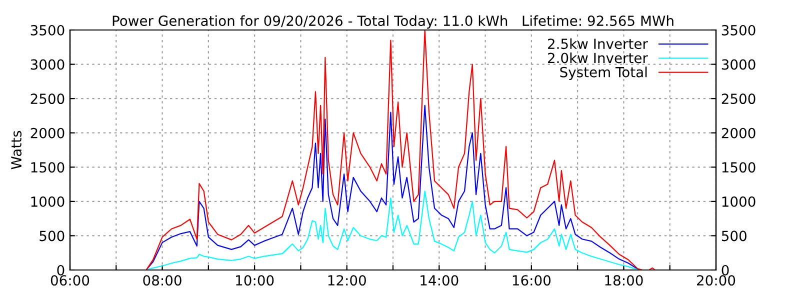 This screenshot has width=800, height=300. Describe the element at coordinates (624, 280) in the screenshot. I see `x-tick-label: 18:00` at that location.